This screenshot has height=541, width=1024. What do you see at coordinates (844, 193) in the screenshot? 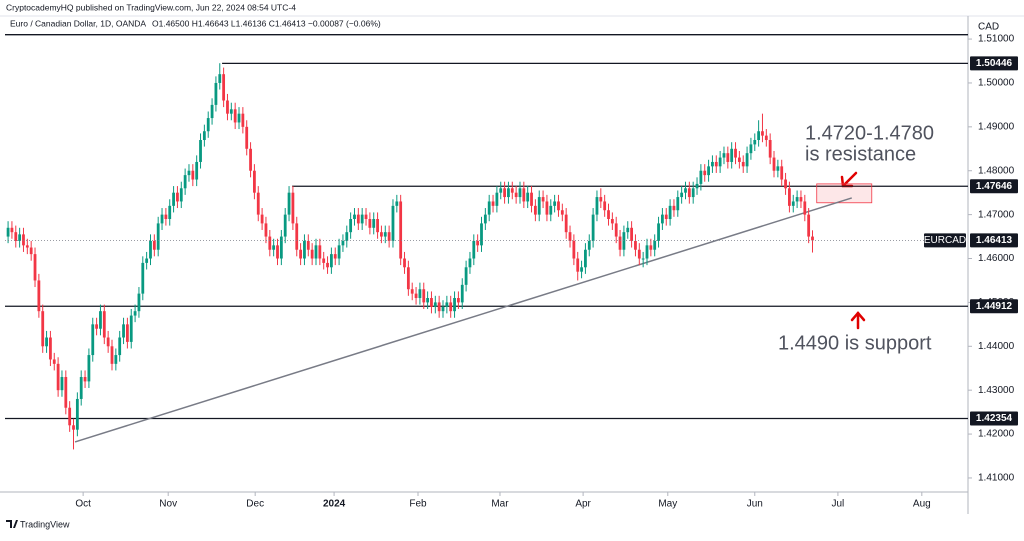
I see `resistance-zone` at bounding box center [844, 193].